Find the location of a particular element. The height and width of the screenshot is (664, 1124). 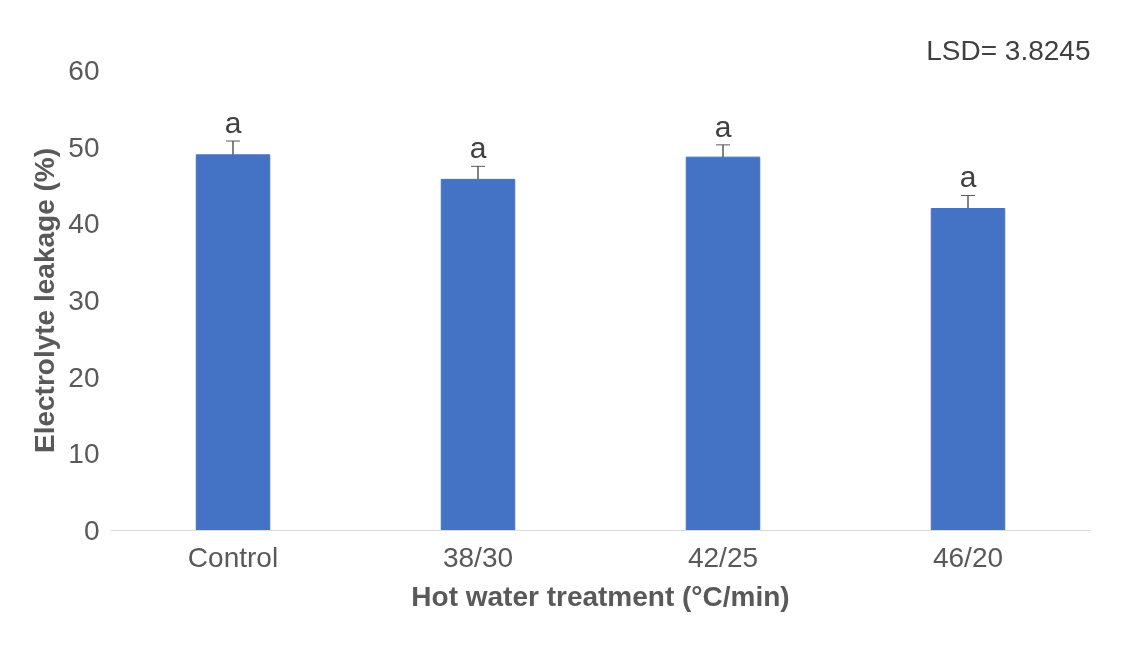

y-tick-label: 50 is located at coordinates (84, 147).